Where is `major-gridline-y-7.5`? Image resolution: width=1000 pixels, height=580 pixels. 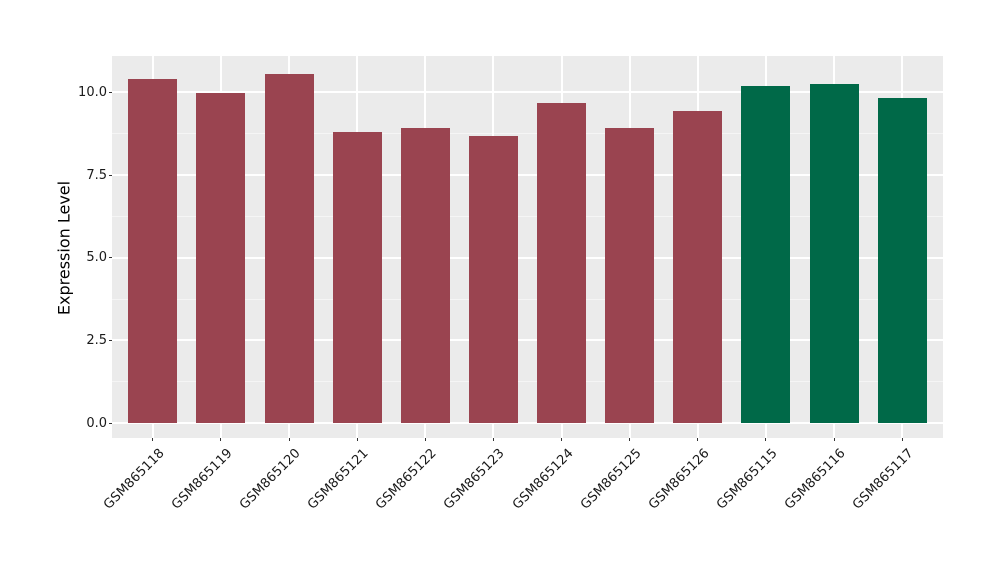 major-gridline-y-7.5 is located at coordinates (527, 175).